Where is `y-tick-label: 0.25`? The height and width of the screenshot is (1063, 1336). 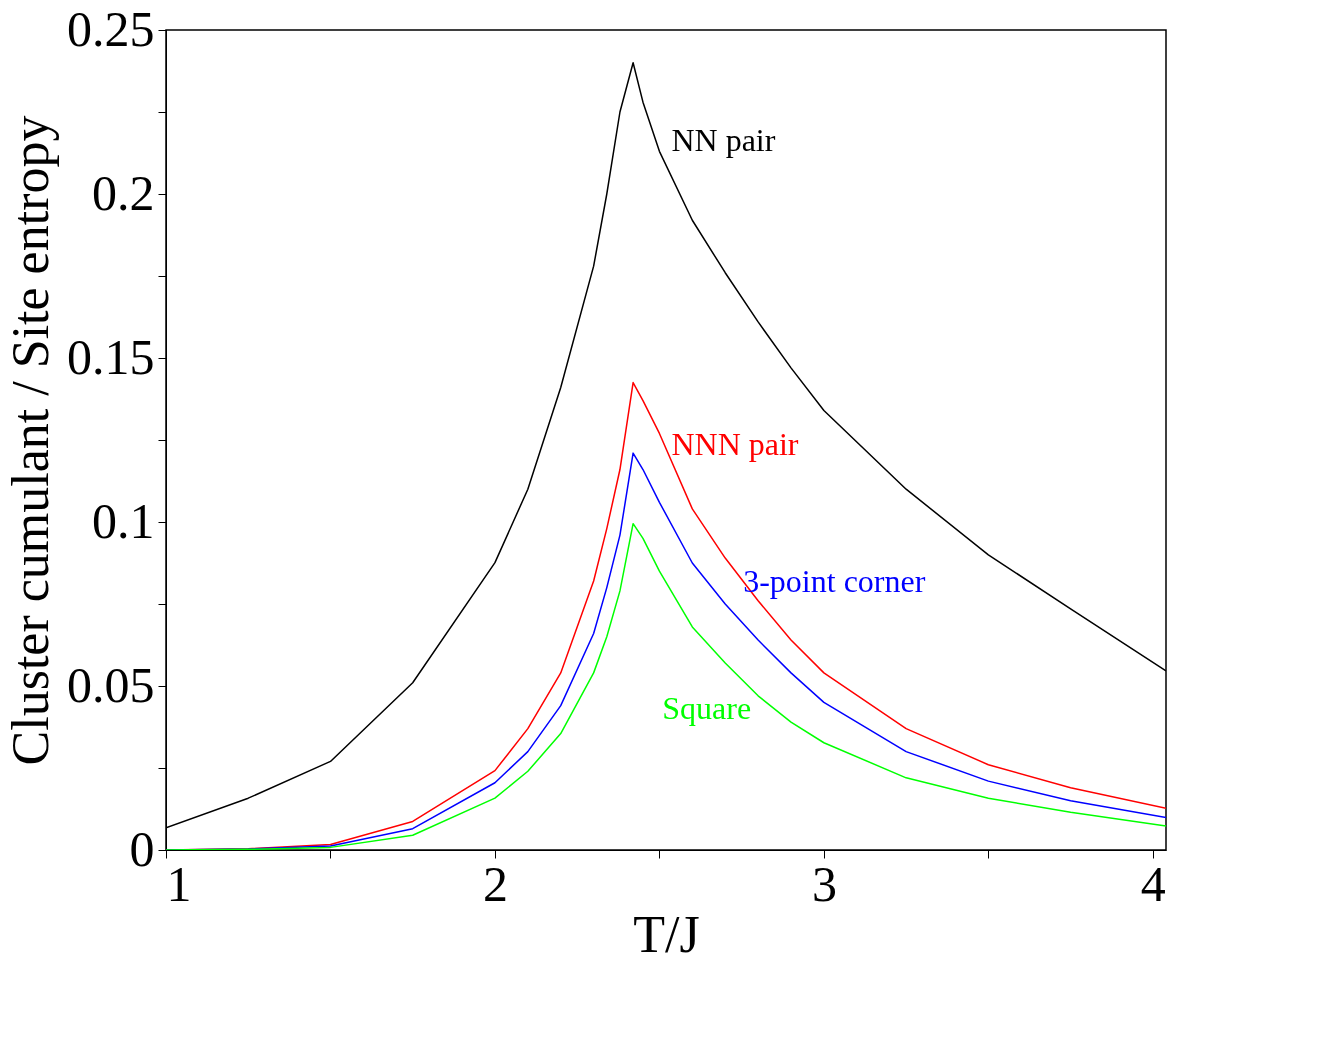 y-tick-label: 0.25 is located at coordinates (111, 28).